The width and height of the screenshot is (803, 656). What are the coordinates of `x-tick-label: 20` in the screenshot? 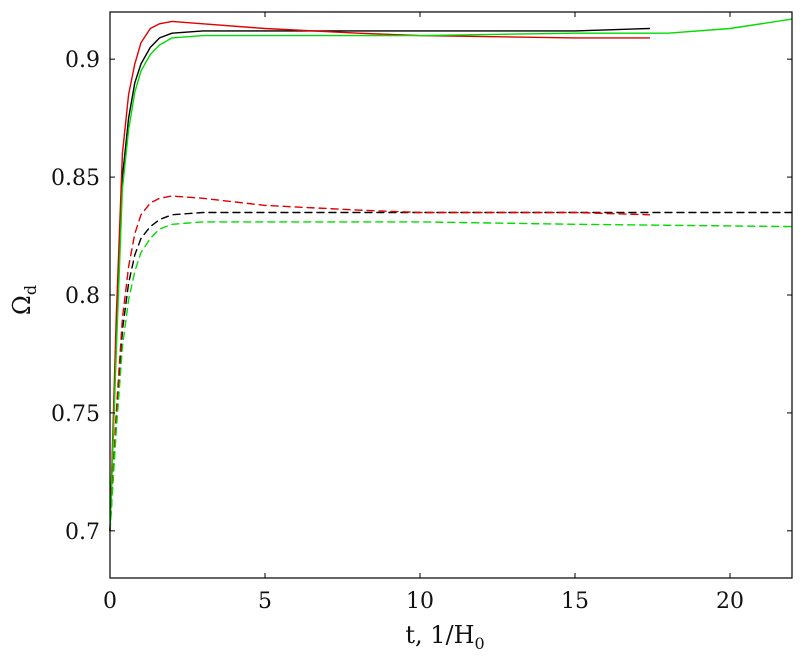 It's located at (730, 601).